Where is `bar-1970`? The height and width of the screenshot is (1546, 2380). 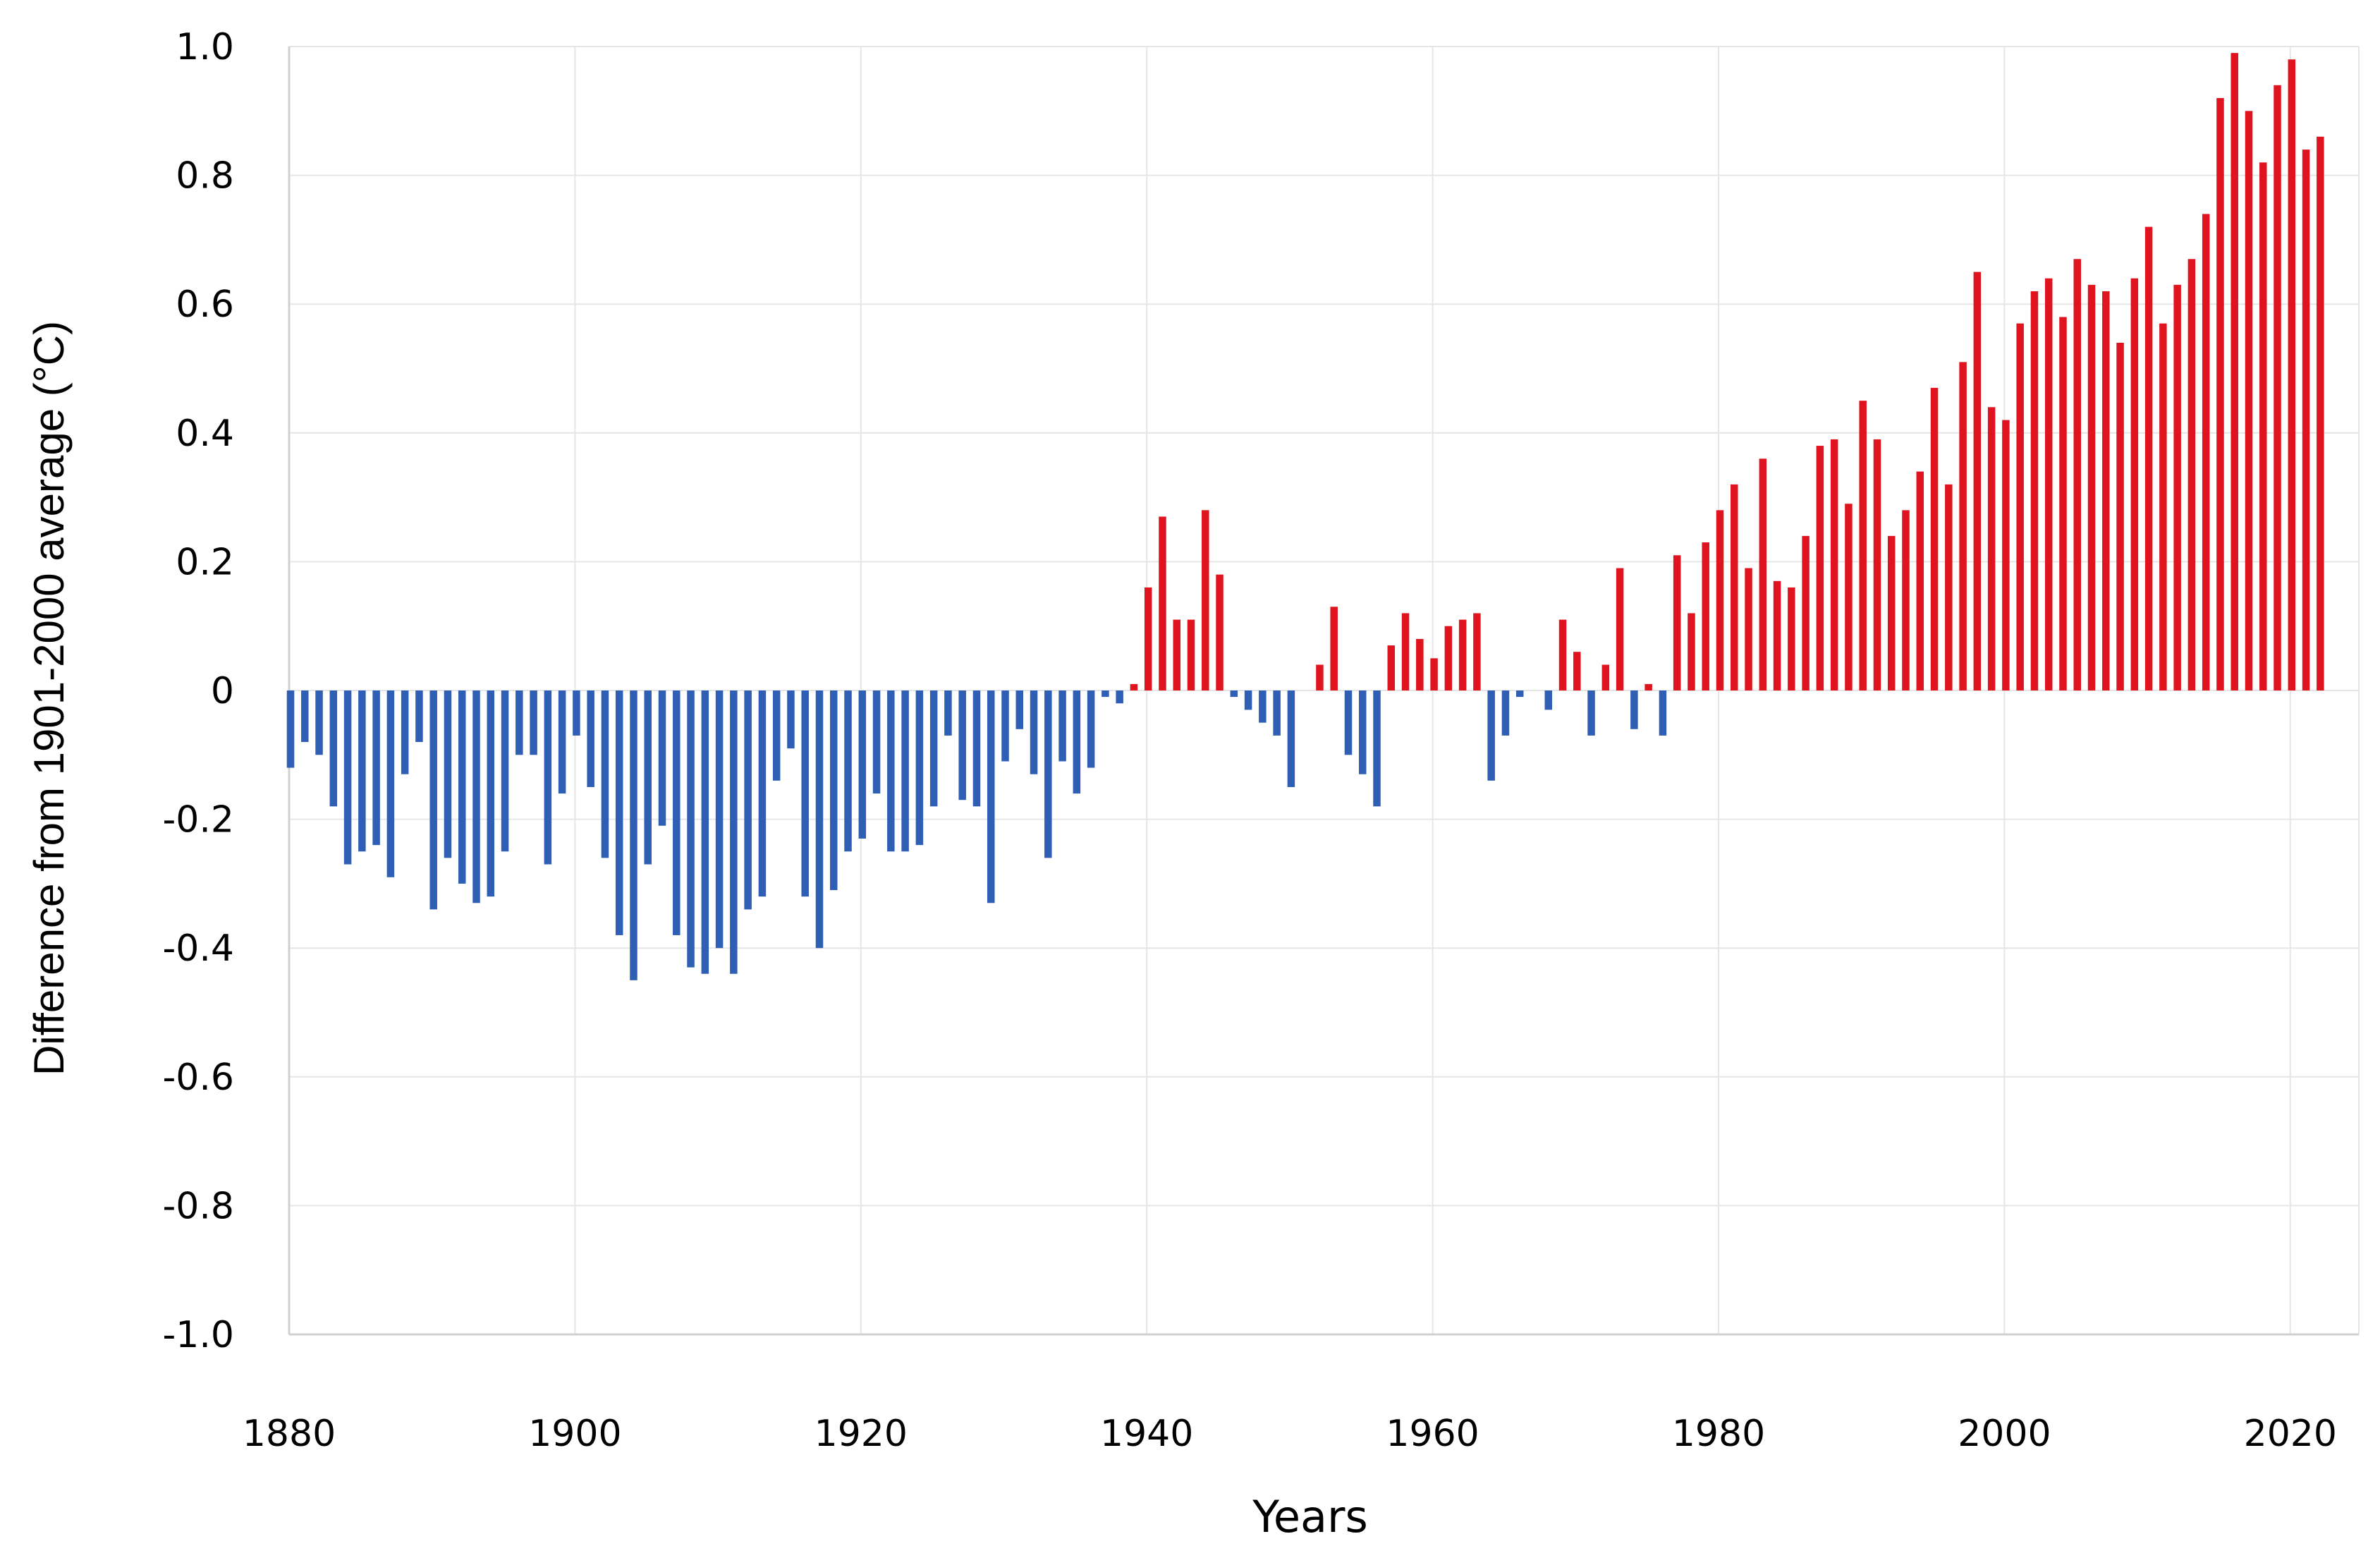
bar-1970 is located at coordinates (1577, 671).